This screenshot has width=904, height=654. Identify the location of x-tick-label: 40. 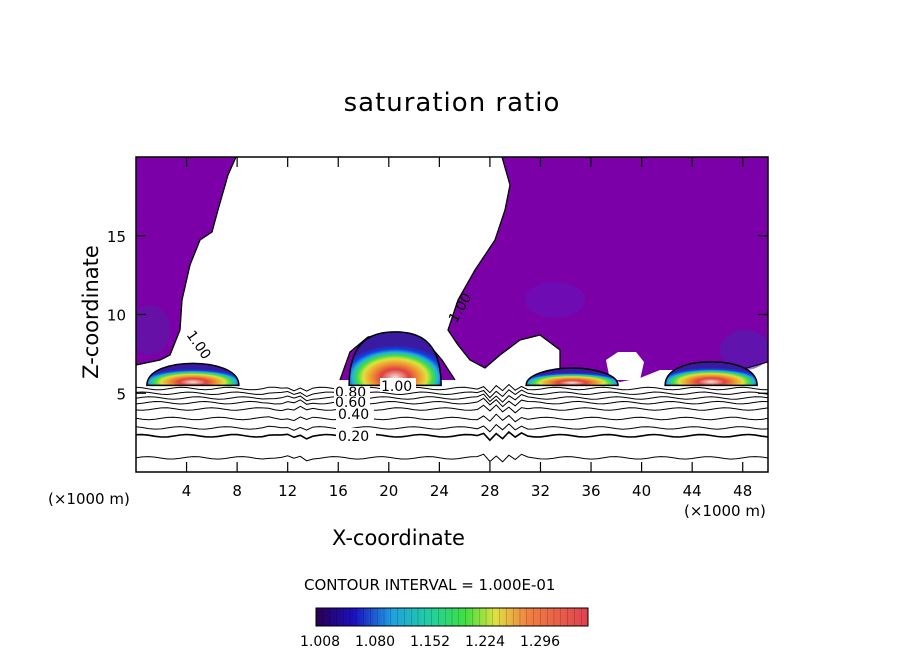
(641, 491).